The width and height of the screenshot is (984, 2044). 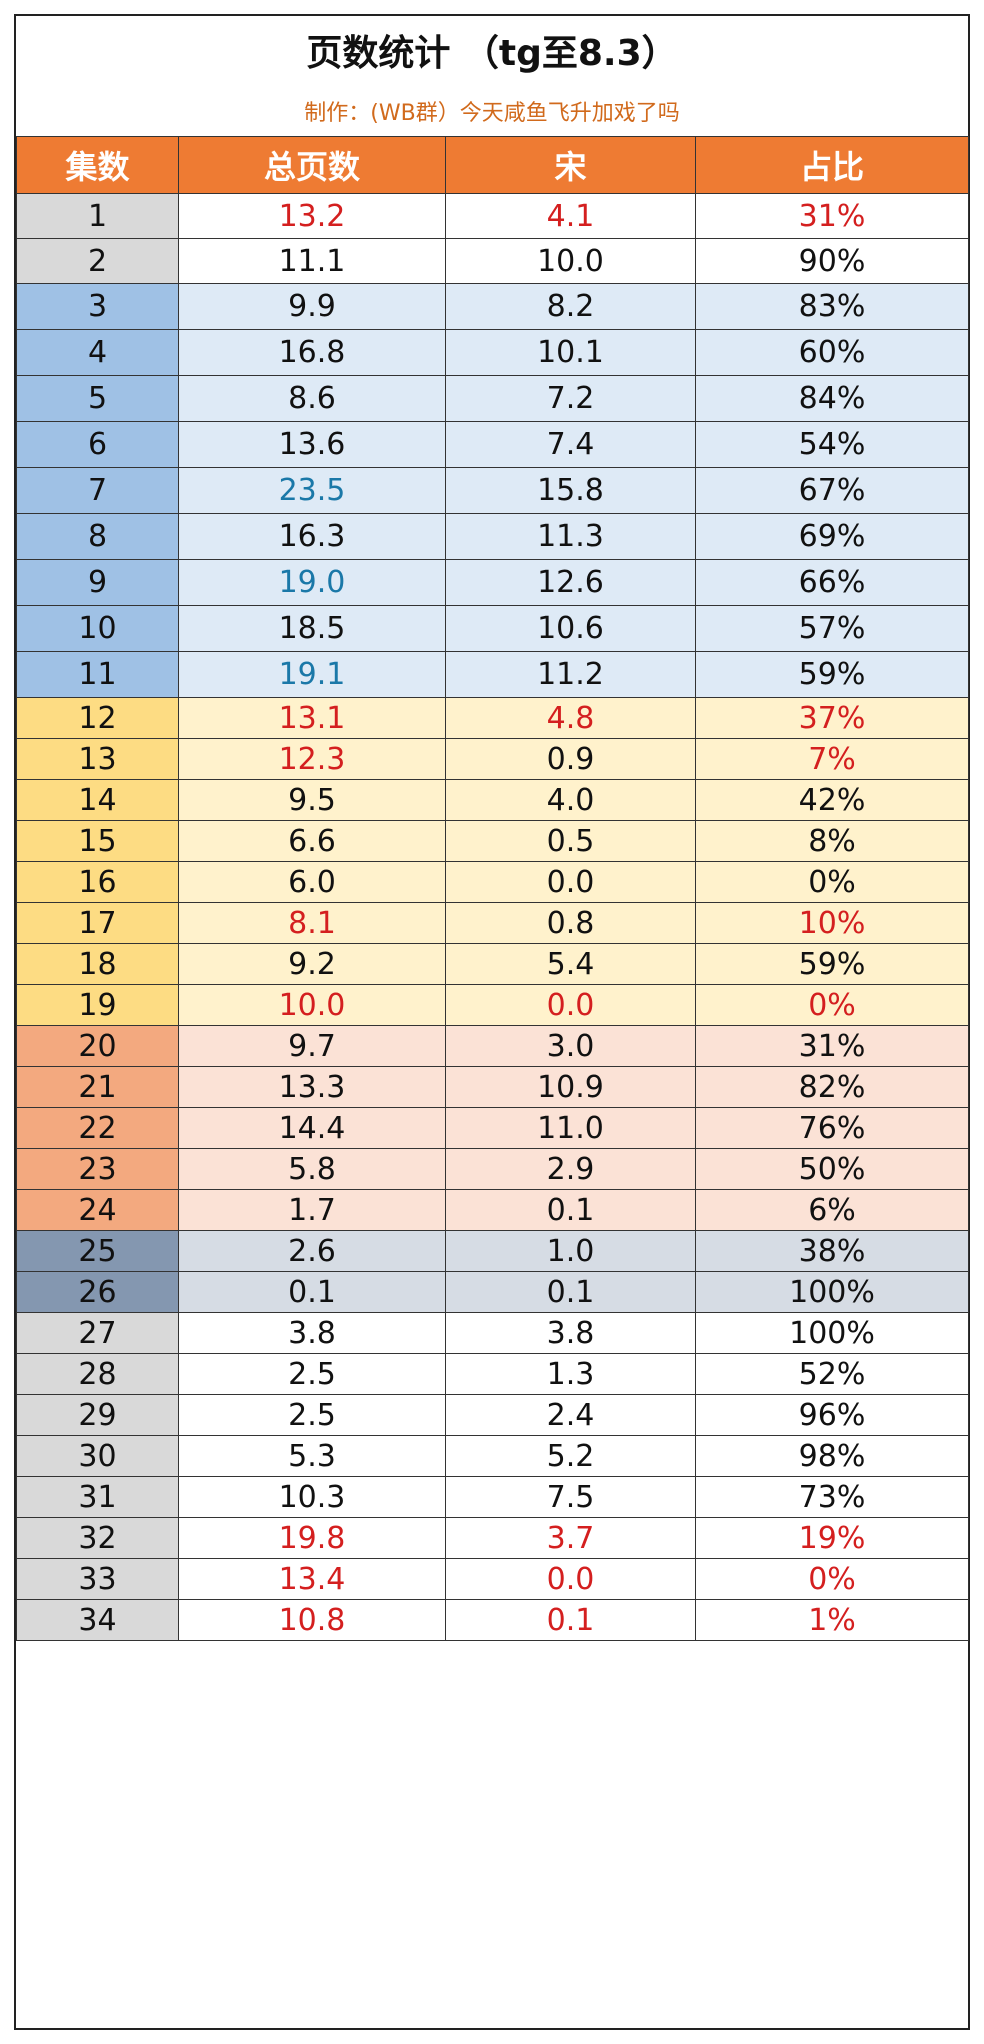 What do you see at coordinates (312, 1497) in the screenshot?
I see `total-pages-cell: 10.3` at bounding box center [312, 1497].